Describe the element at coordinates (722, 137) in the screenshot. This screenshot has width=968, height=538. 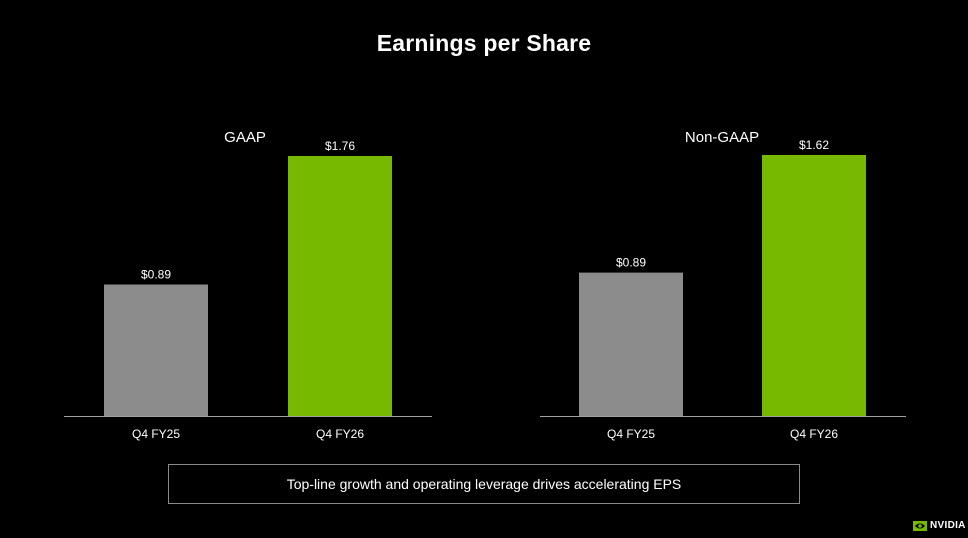
I see `non-gaap-chart-title: Non-GAAP` at that location.